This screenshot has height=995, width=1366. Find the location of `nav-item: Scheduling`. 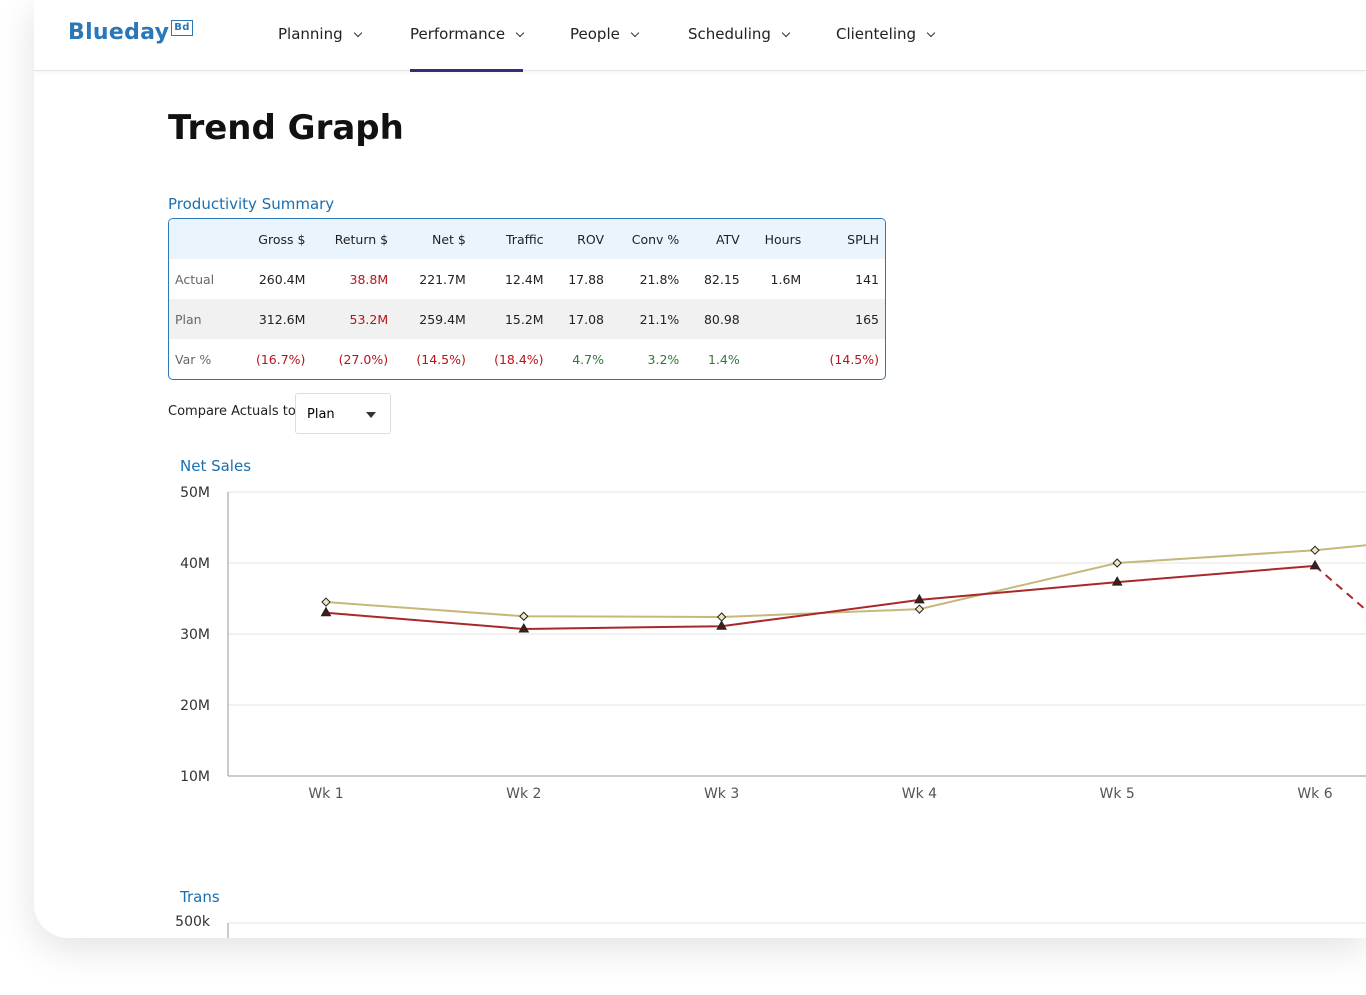

nav-item: Scheduling is located at coordinates (738, 34).